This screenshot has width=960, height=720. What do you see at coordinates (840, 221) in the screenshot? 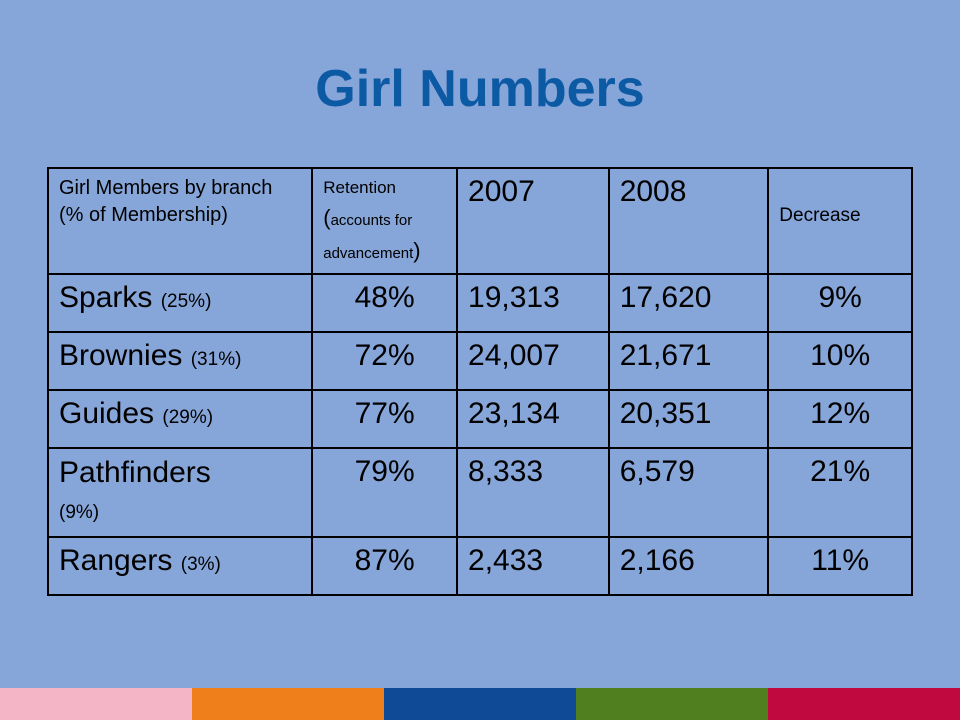
I see `header-decrease: Decrease` at bounding box center [840, 221].